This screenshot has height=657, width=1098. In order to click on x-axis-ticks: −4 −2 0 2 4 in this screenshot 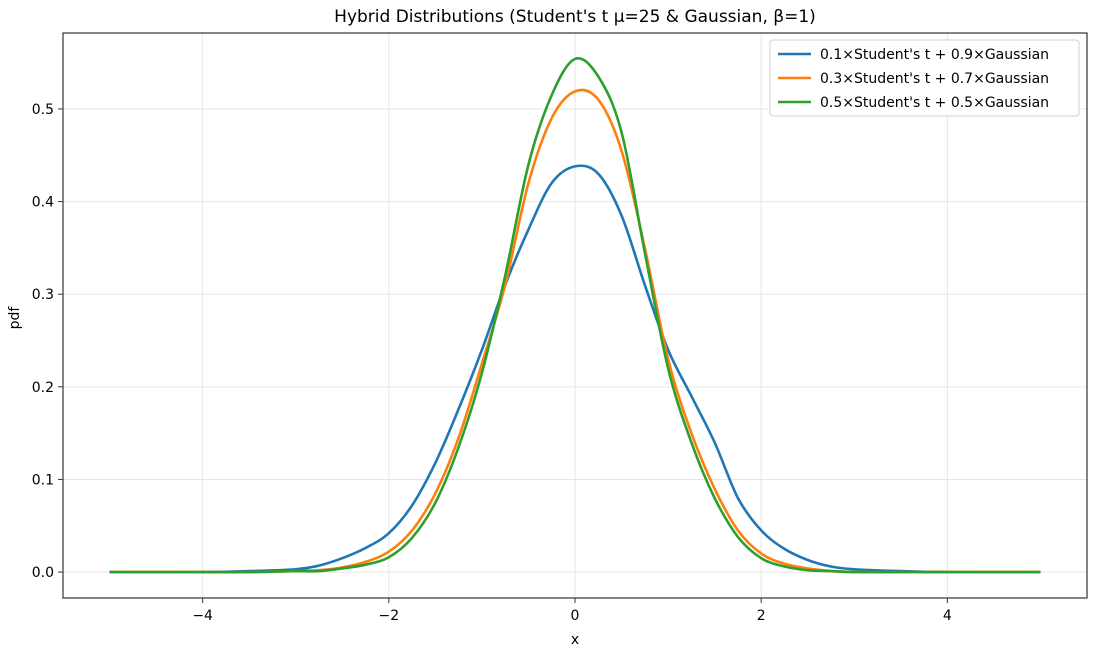, I will do `click(572, 611)`.